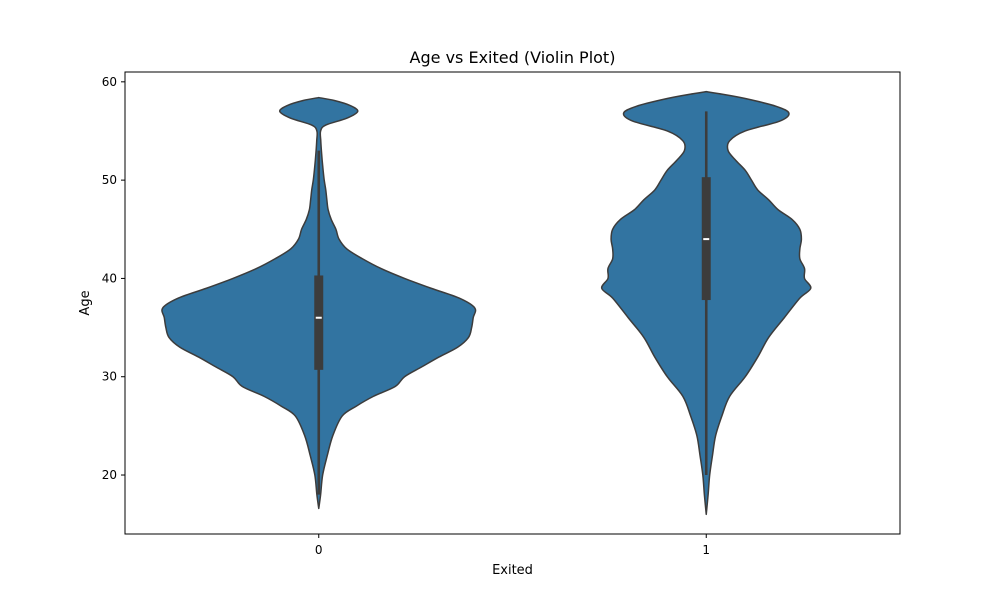 This screenshot has height=600, width=1000. What do you see at coordinates (109, 377) in the screenshot?
I see `y-tick-label: 30` at bounding box center [109, 377].